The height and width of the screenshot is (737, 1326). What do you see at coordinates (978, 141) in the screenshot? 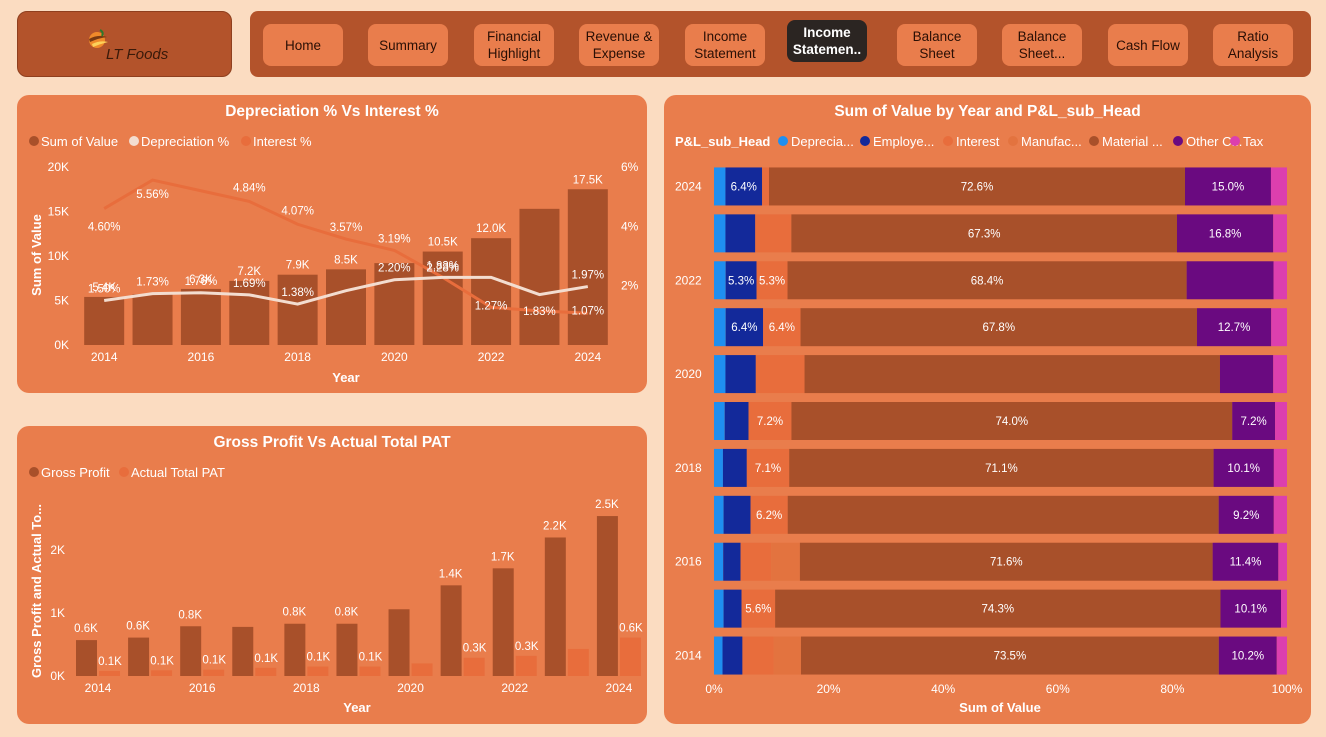
I see `legend-label-2: Interest` at bounding box center [978, 141].